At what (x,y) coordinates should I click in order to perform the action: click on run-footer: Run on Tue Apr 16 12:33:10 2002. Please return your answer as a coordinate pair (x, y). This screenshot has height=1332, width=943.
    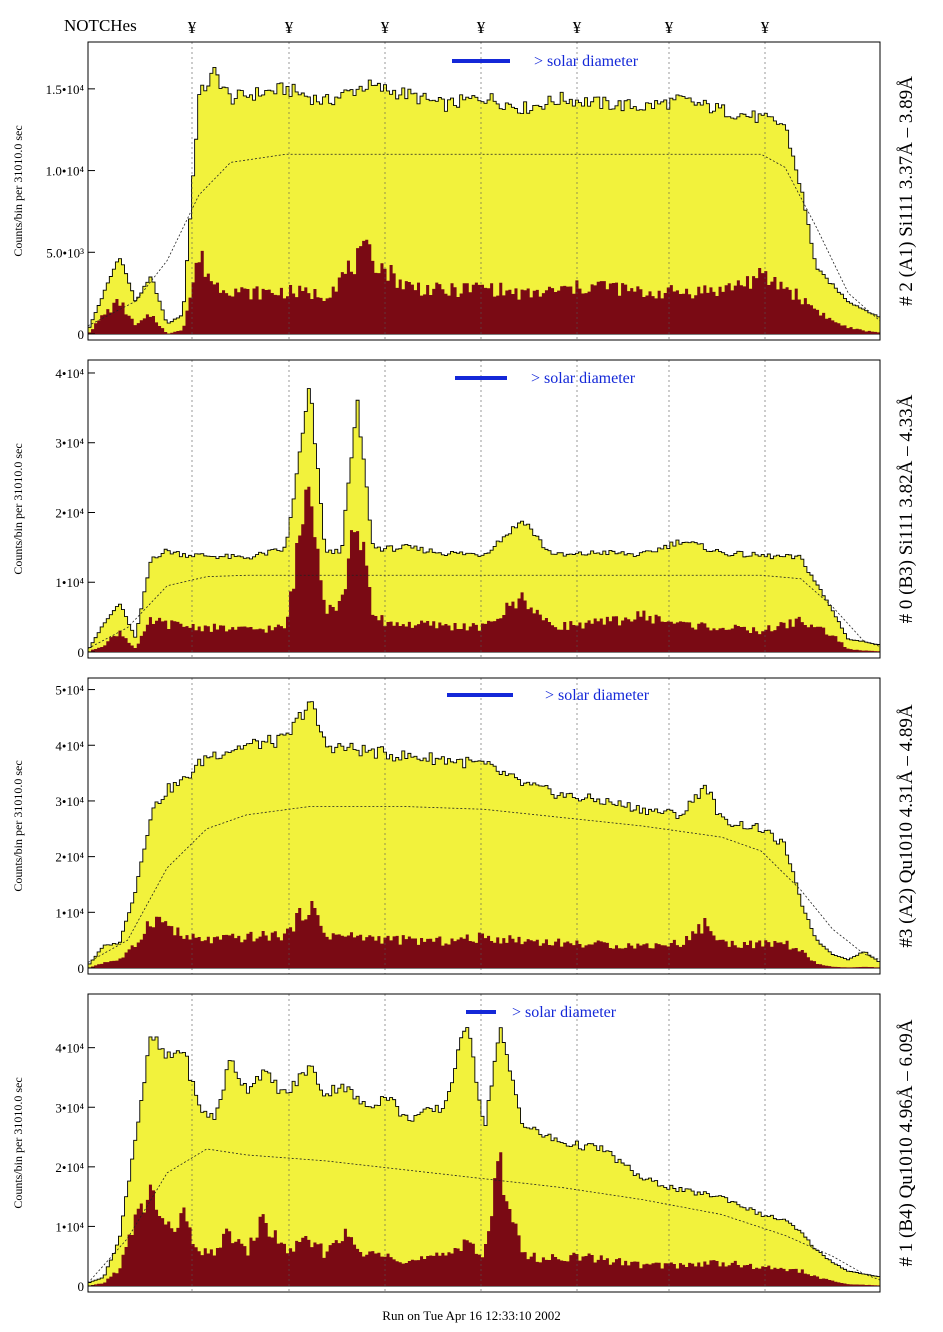
    Looking at the image, I should click on (471, 1315).